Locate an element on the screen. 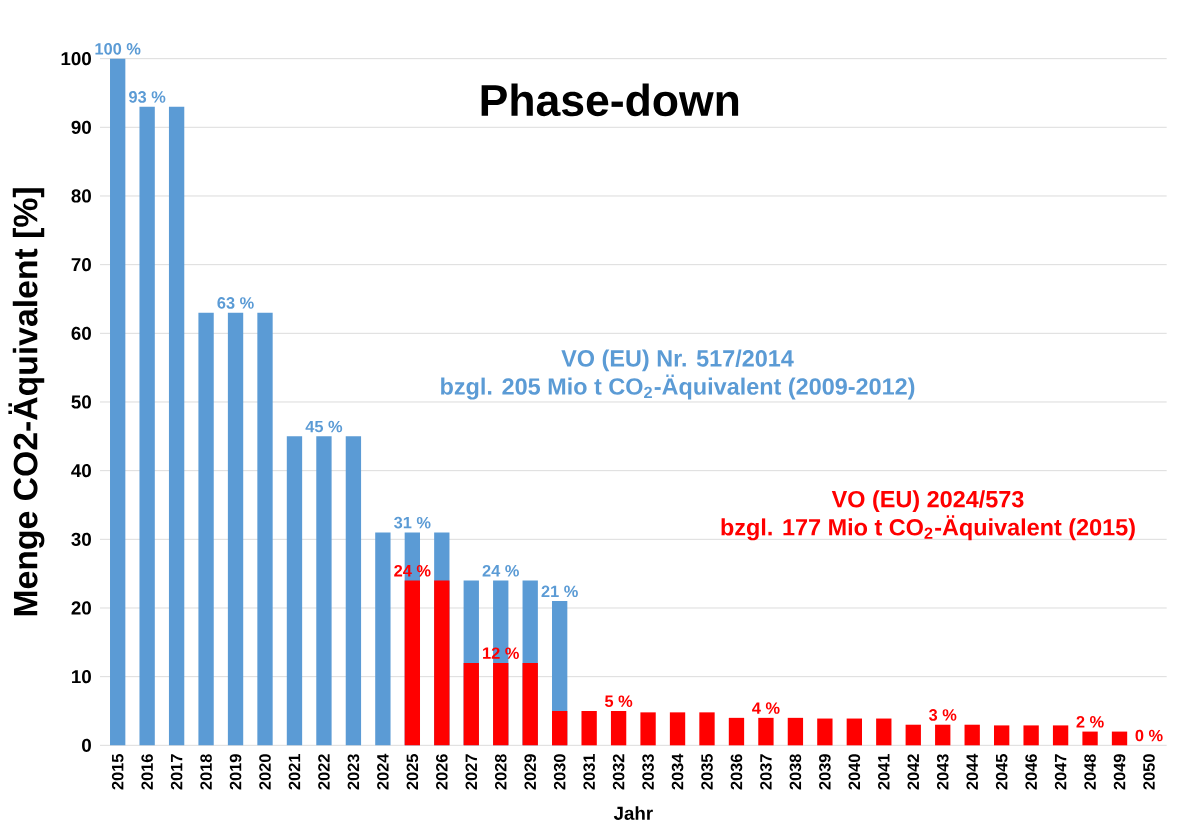 Image resolution: width=1200 pixels, height=832 pixels. x-tick-label: 2029 is located at coordinates (530, 772).